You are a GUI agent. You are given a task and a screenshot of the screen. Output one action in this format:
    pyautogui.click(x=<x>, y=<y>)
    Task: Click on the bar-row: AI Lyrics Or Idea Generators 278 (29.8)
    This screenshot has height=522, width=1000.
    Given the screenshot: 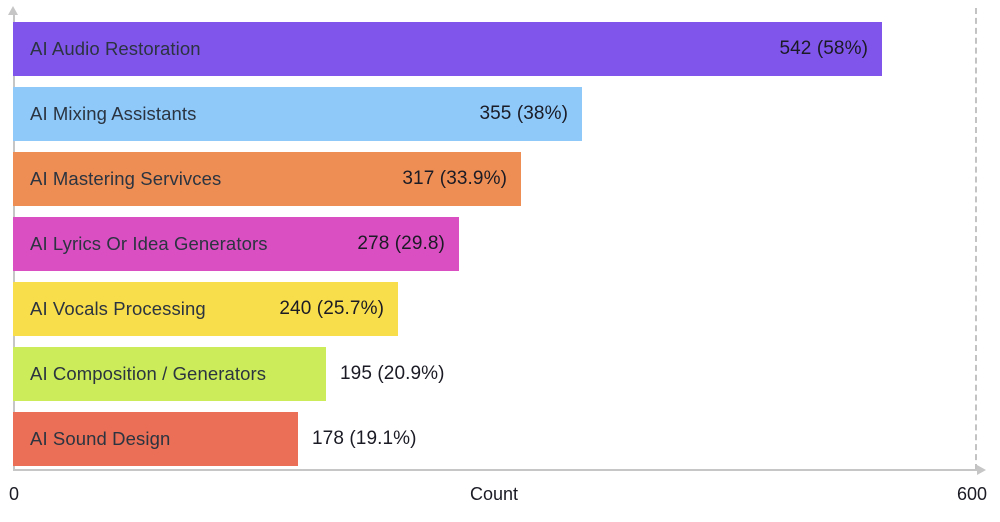 What is the action you would take?
    pyautogui.click(x=236, y=244)
    